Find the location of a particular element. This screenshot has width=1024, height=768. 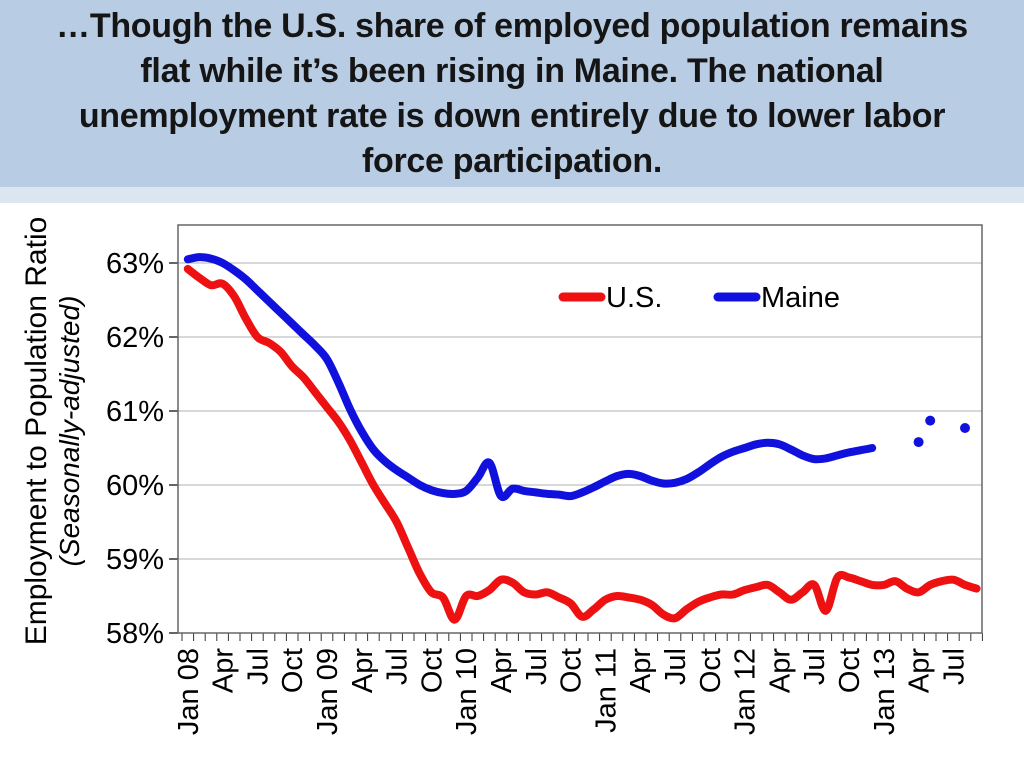

legend-us-label: U.S. is located at coordinates (634, 298).